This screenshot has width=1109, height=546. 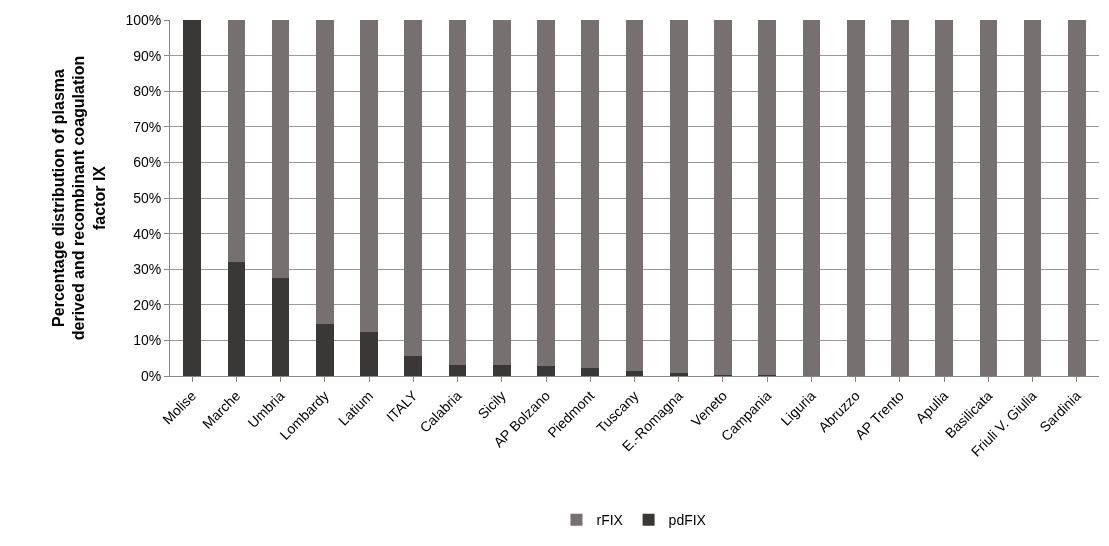 I want to click on y-tick-label: 70%, so click(x=147, y=126).